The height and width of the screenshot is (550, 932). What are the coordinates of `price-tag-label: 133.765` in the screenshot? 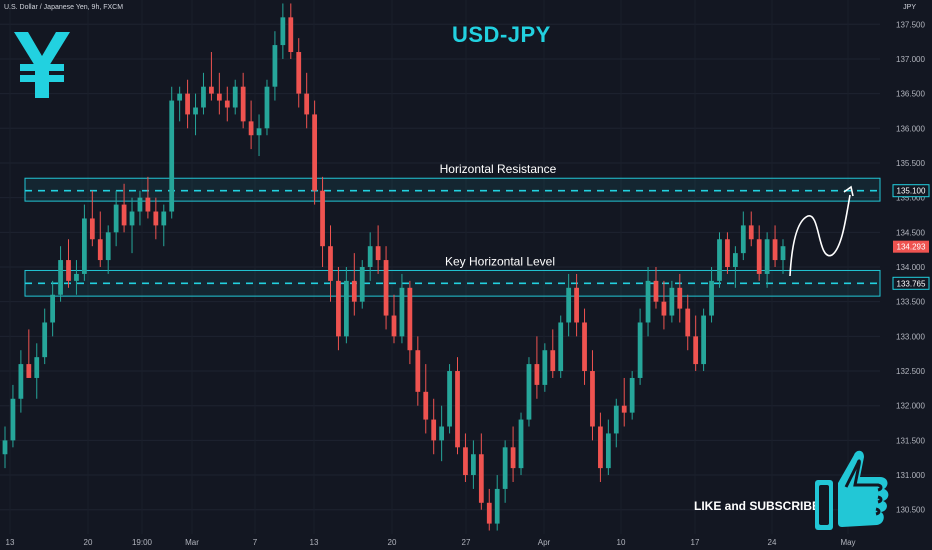 It's located at (911, 283).